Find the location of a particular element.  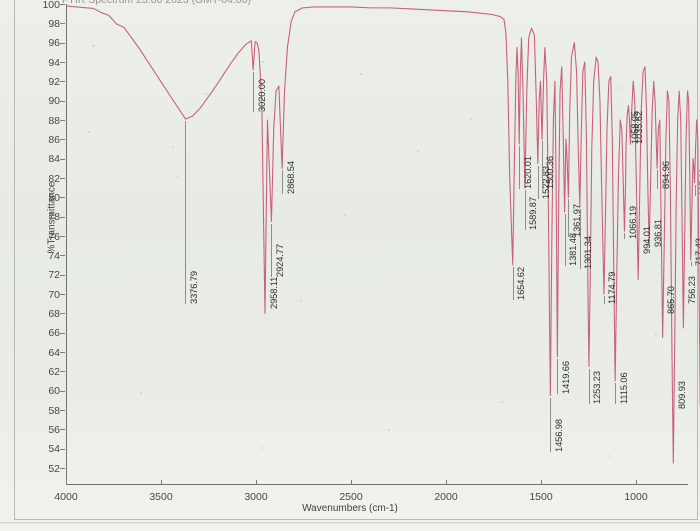

peak-label: 936.81 is located at coordinates (657, 233).